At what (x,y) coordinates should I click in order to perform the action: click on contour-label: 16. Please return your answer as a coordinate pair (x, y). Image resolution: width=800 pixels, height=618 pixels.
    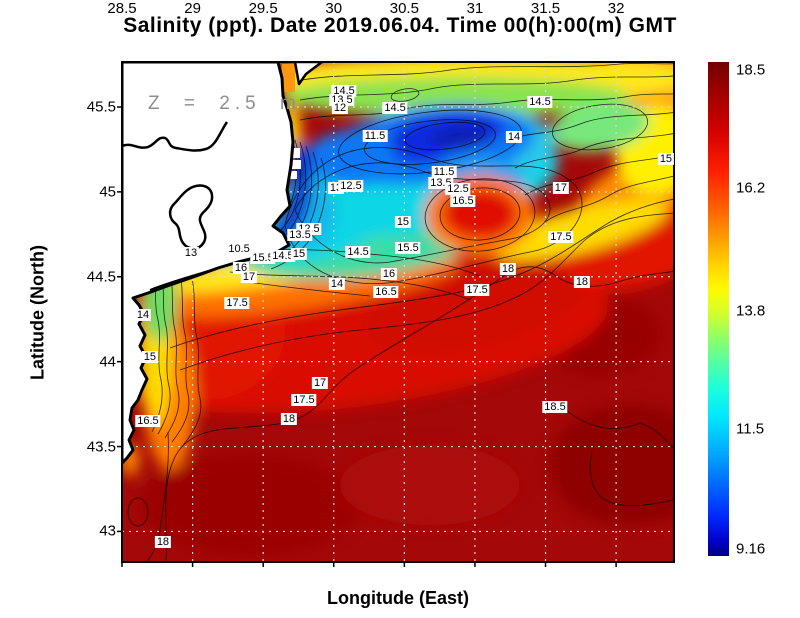
    Looking at the image, I should click on (389, 274).